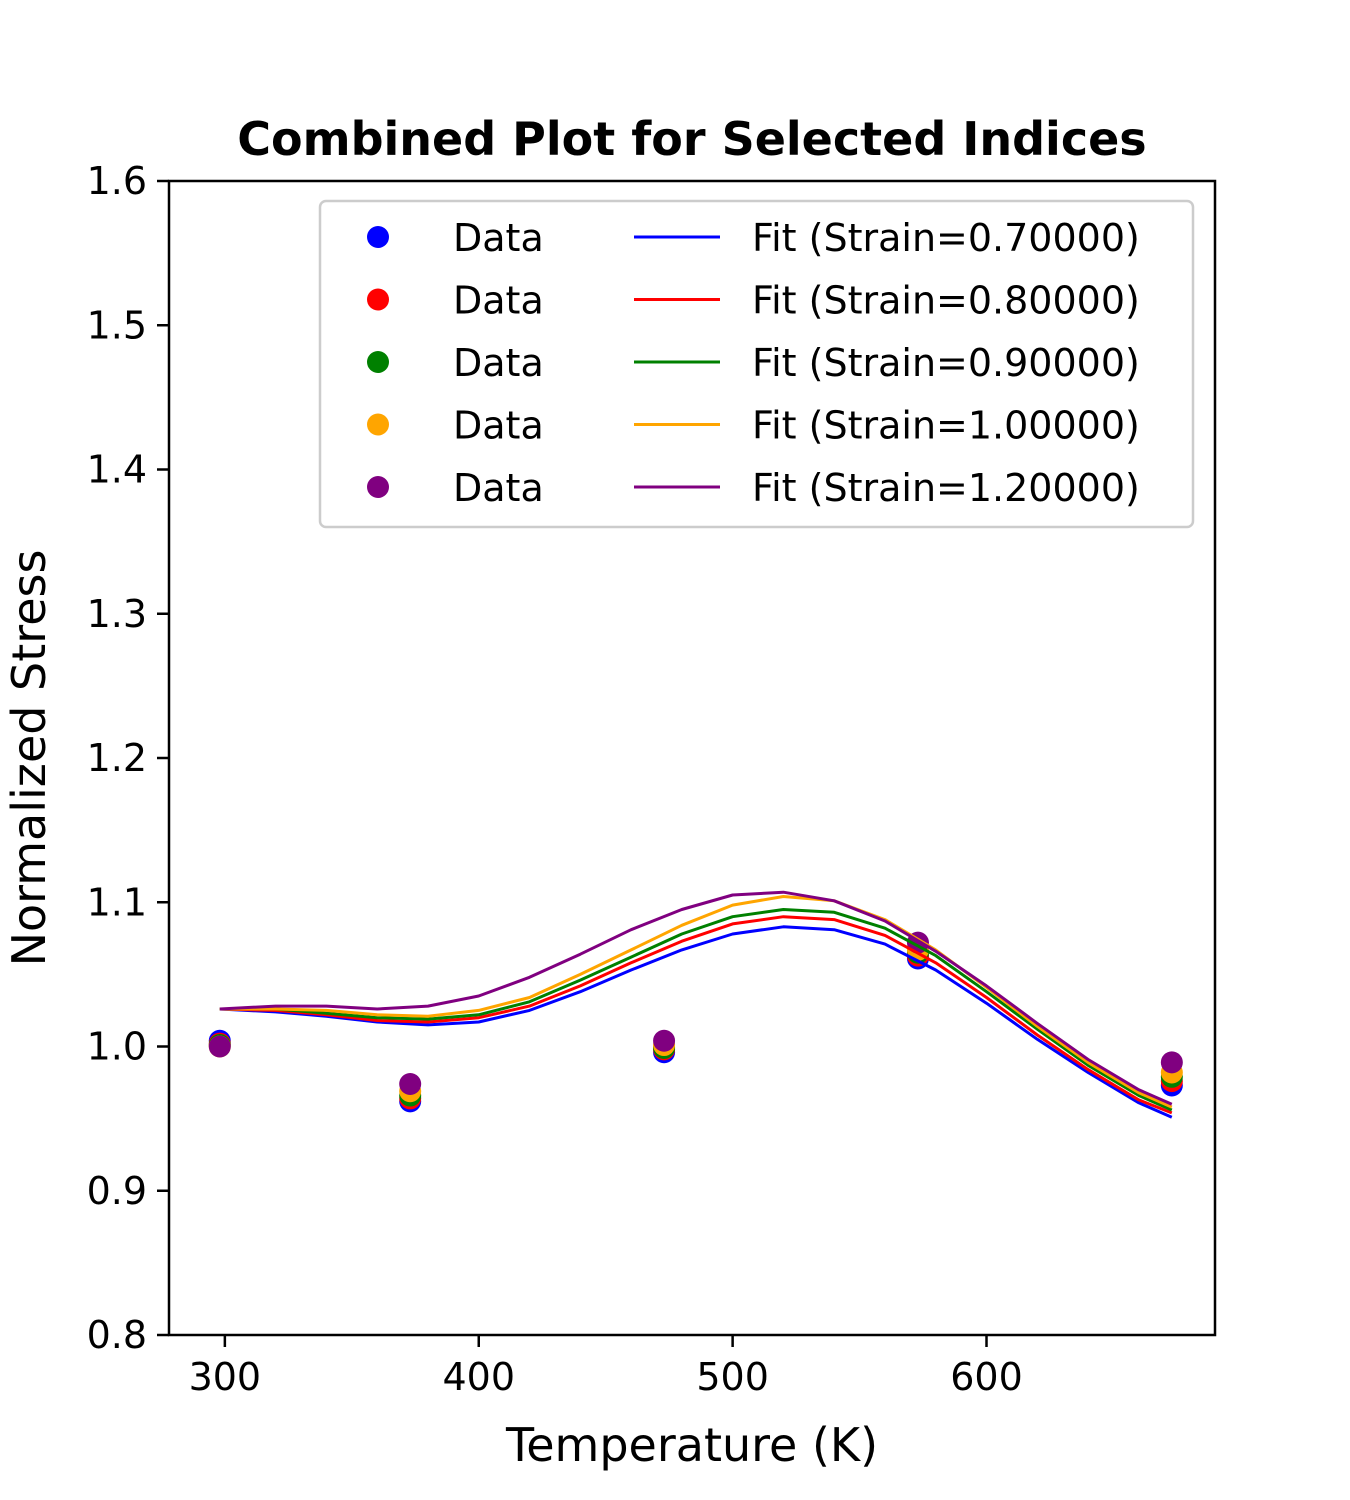 The width and height of the screenshot is (1350, 1500). Describe the element at coordinates (117, 470) in the screenshot. I see `y-tick-label: 1.4` at that location.